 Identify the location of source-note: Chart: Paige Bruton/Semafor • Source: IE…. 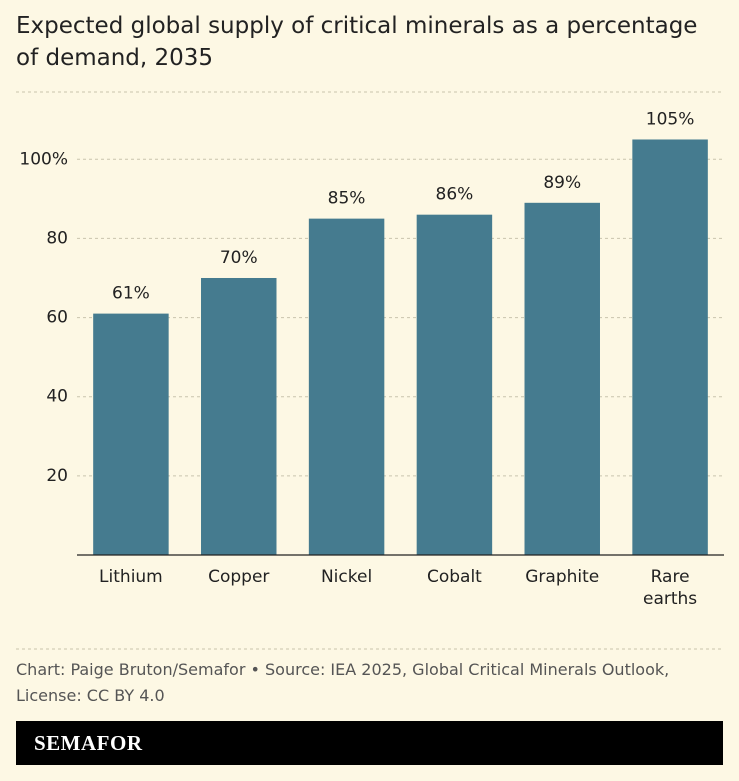
(343, 682).